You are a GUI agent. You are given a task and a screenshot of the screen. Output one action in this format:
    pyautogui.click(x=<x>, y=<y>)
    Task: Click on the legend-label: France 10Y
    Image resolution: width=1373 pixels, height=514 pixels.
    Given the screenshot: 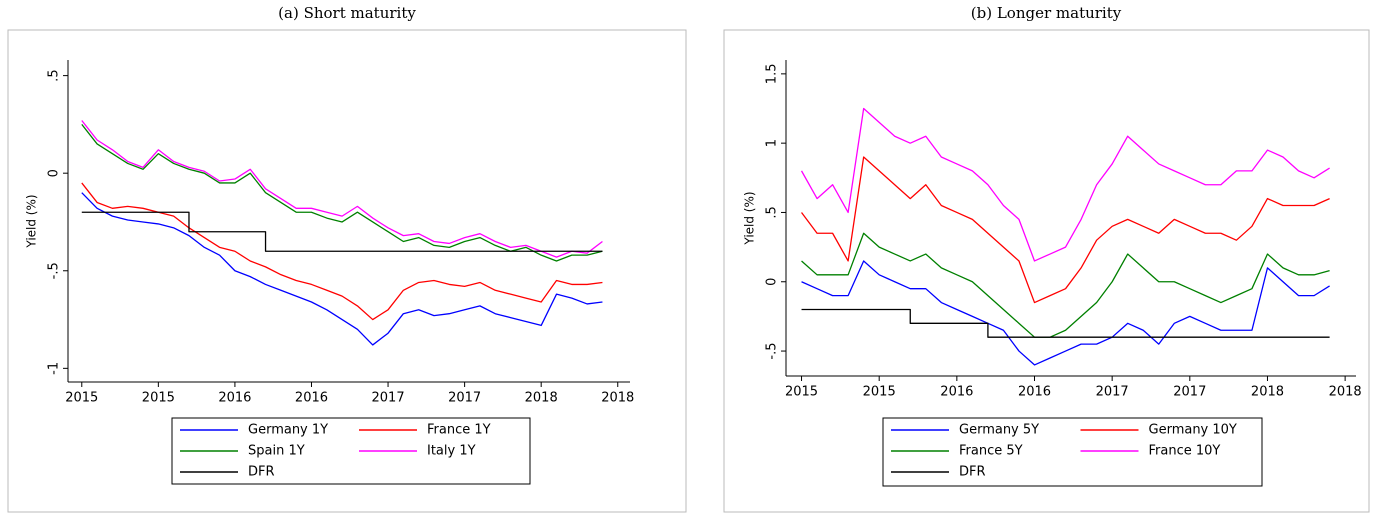 What is the action you would take?
    pyautogui.click(x=1185, y=451)
    